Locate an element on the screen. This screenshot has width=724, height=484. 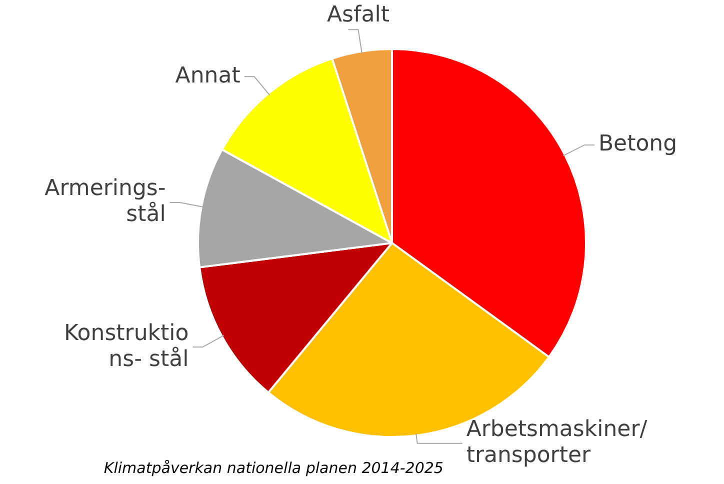
slice-label: Annat is located at coordinates (208, 75).